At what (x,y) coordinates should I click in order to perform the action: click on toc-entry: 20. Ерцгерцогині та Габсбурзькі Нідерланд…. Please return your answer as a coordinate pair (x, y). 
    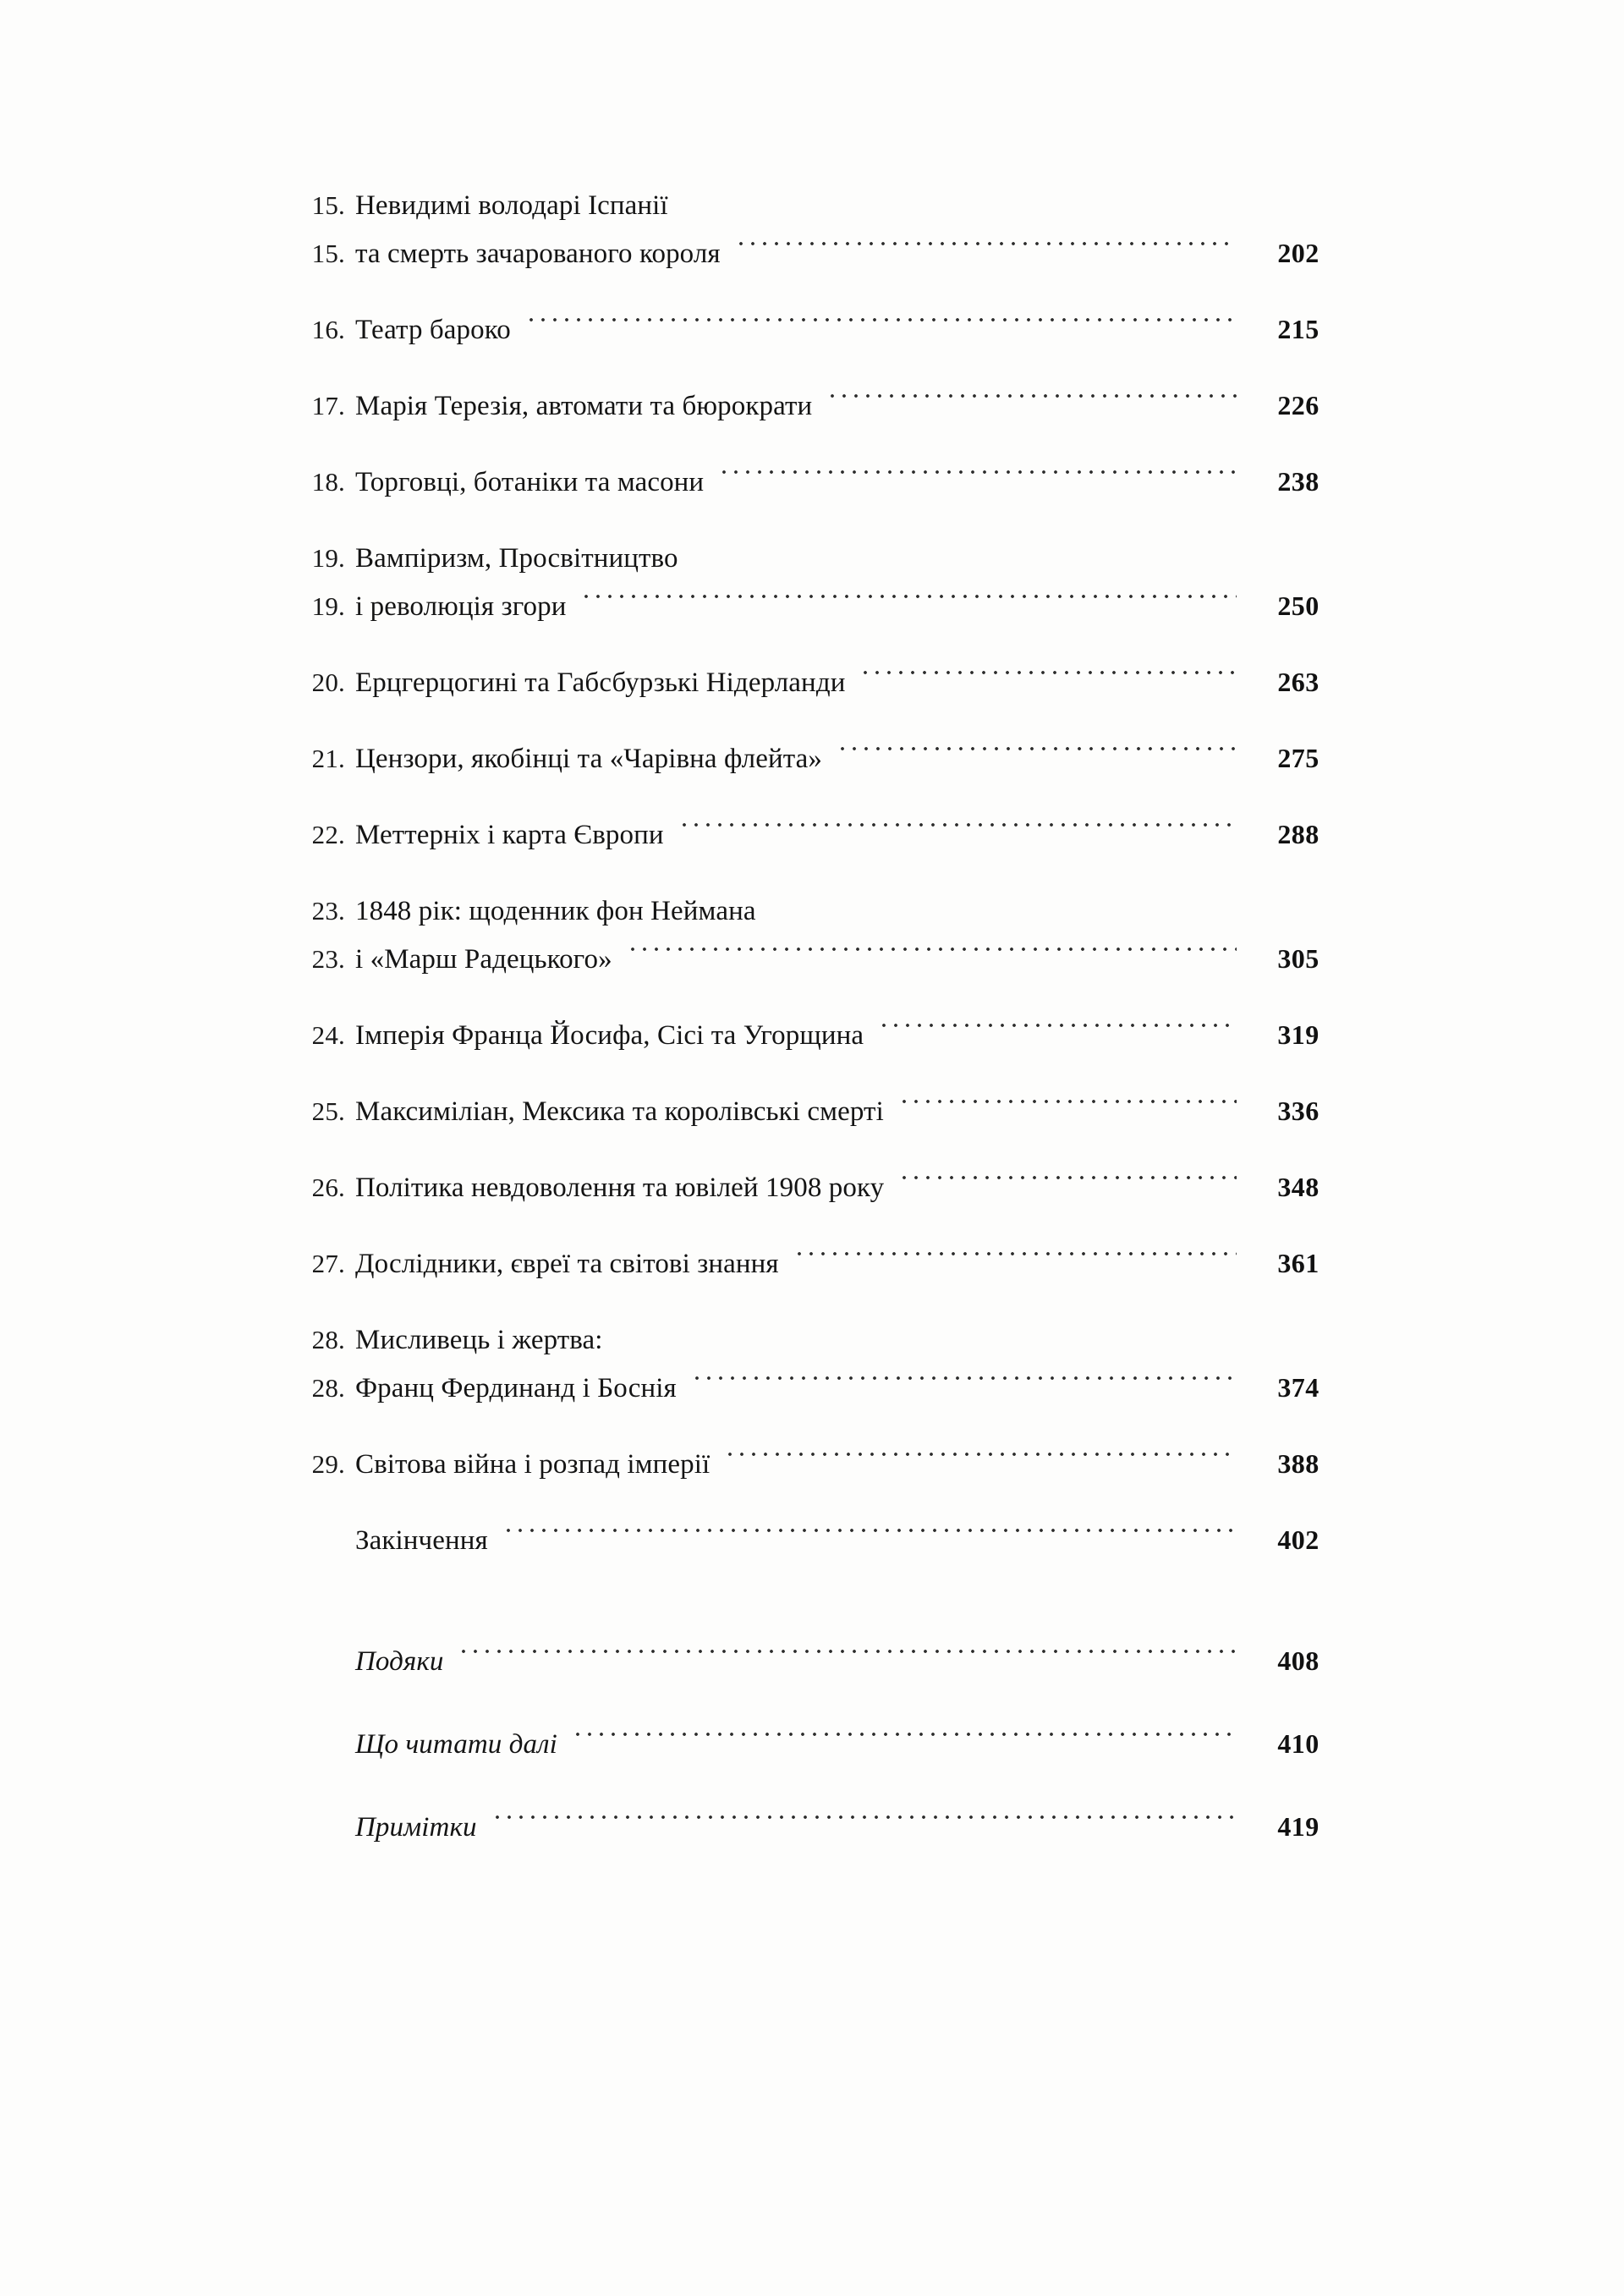
    Looking at the image, I should click on (812, 670).